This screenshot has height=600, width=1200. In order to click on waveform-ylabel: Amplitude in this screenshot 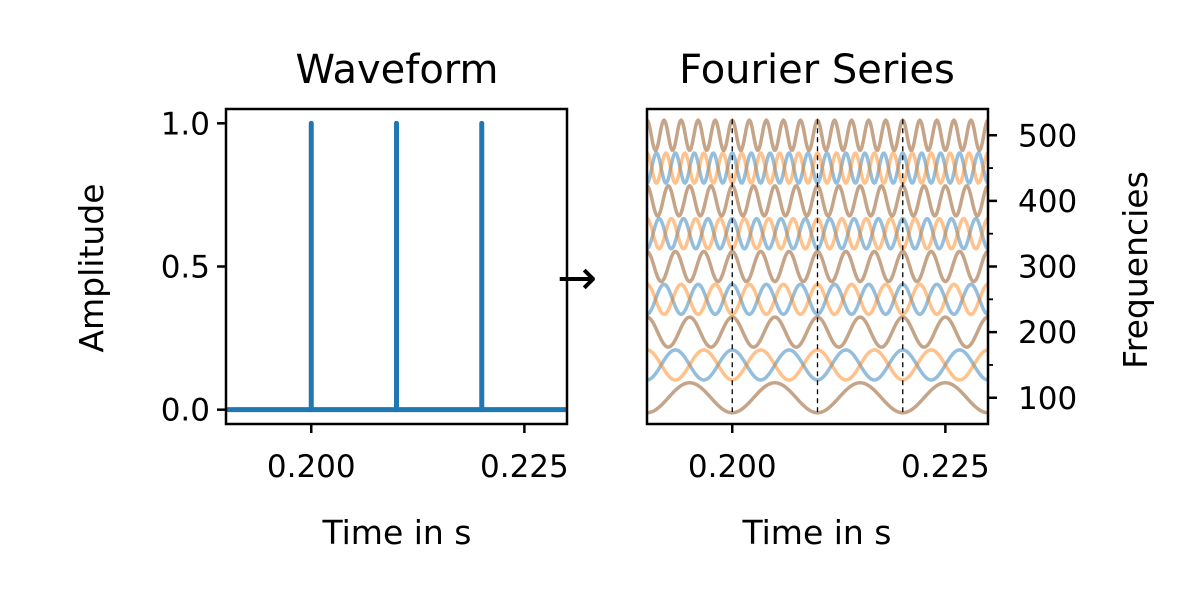, I will do `click(91, 267)`.